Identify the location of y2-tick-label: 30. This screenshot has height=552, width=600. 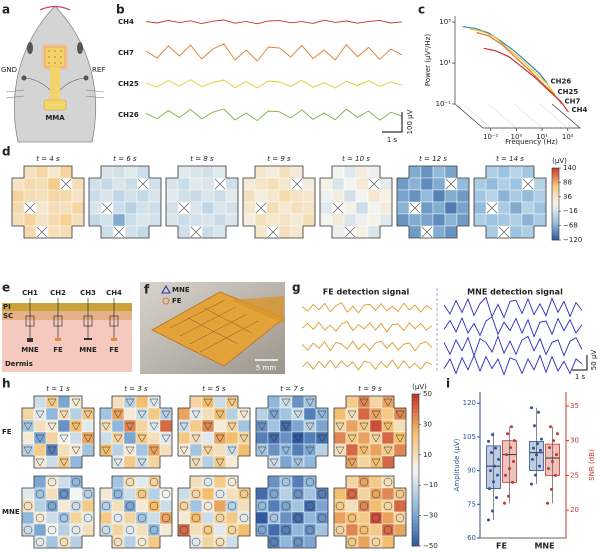
(574, 441).